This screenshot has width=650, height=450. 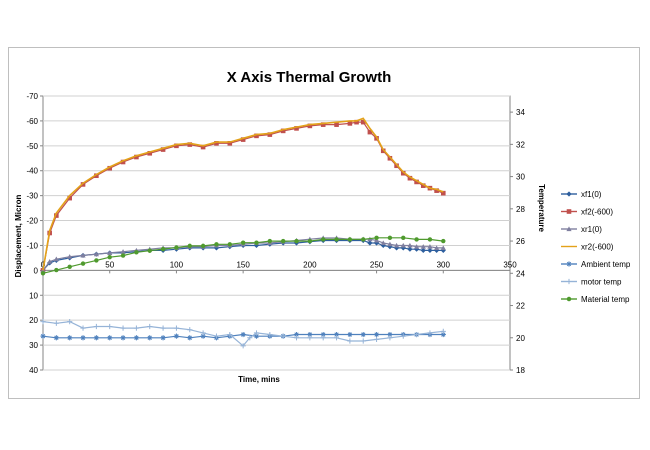 What do you see at coordinates (595, 299) in the screenshot?
I see `legend-item-6: Material temp` at bounding box center [595, 299].